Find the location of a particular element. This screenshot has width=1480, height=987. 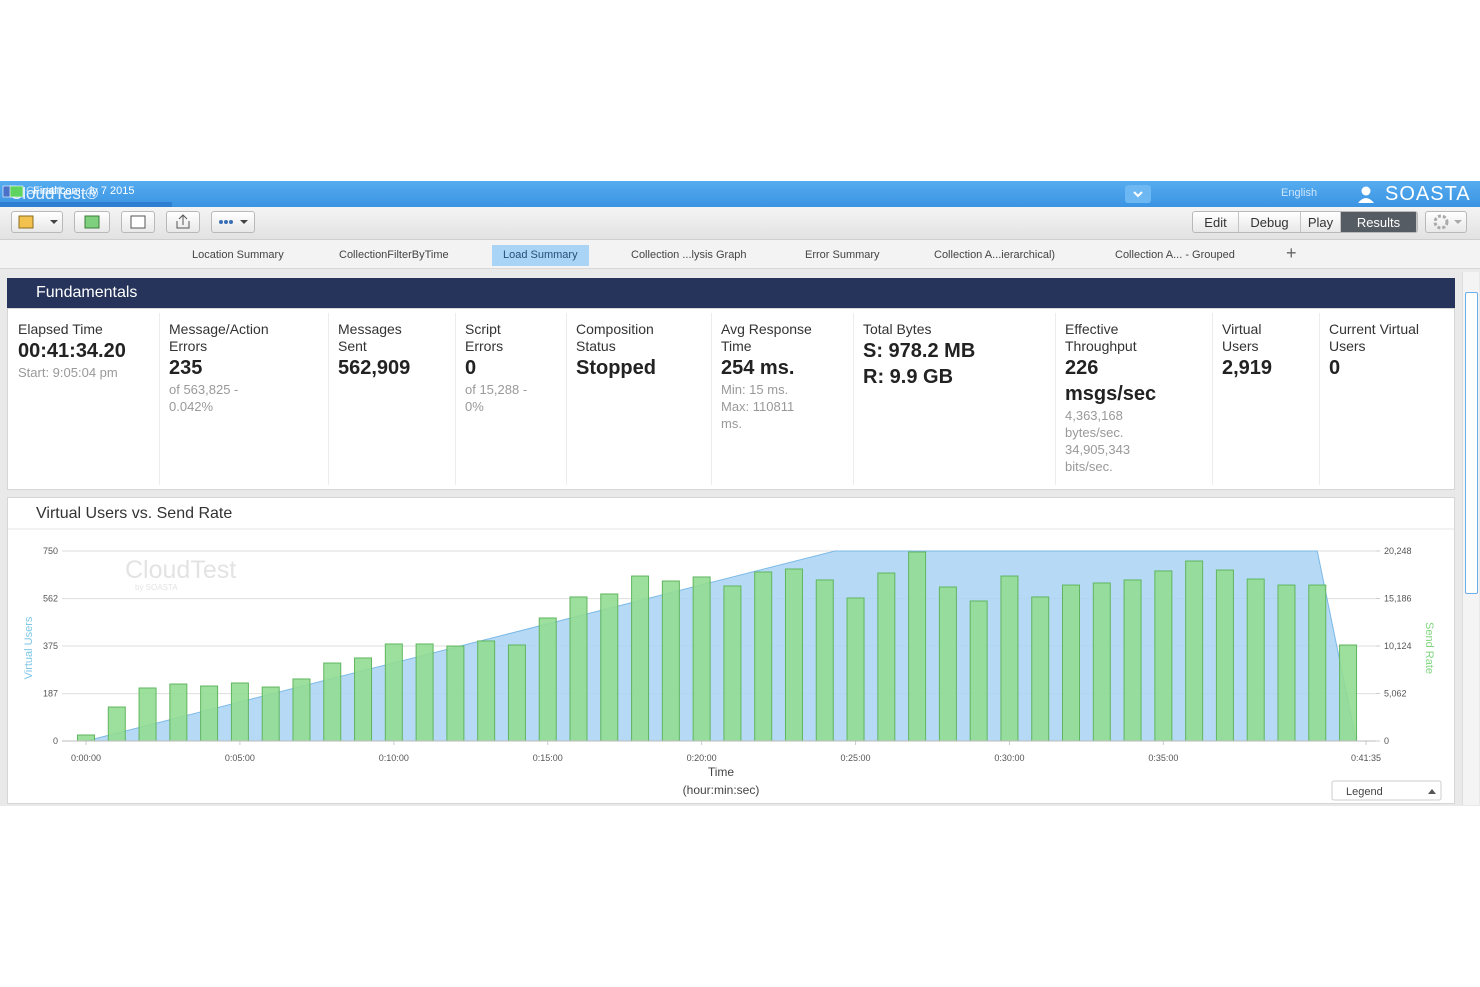

metric-label: Script is located at coordinates (483, 329).